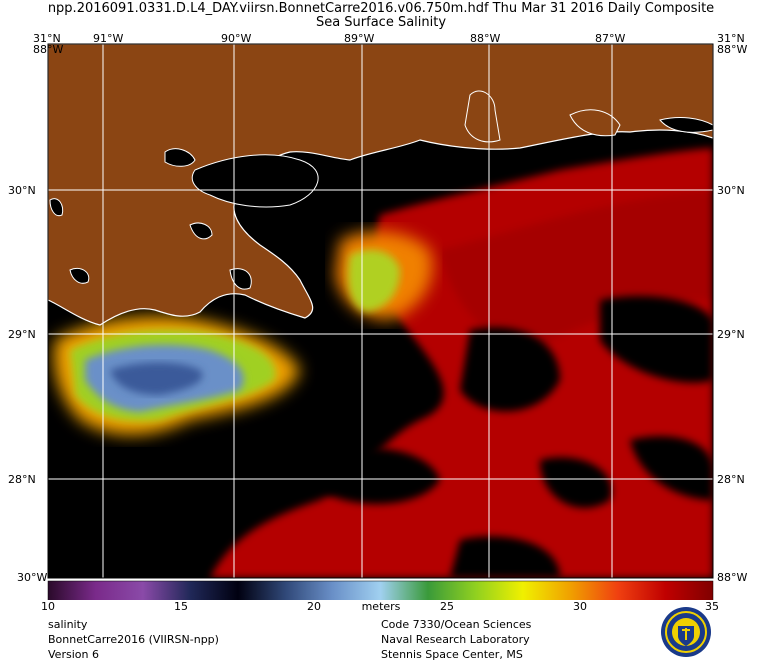  I want to click on lon-label-90w: 90°W, so click(236, 38).